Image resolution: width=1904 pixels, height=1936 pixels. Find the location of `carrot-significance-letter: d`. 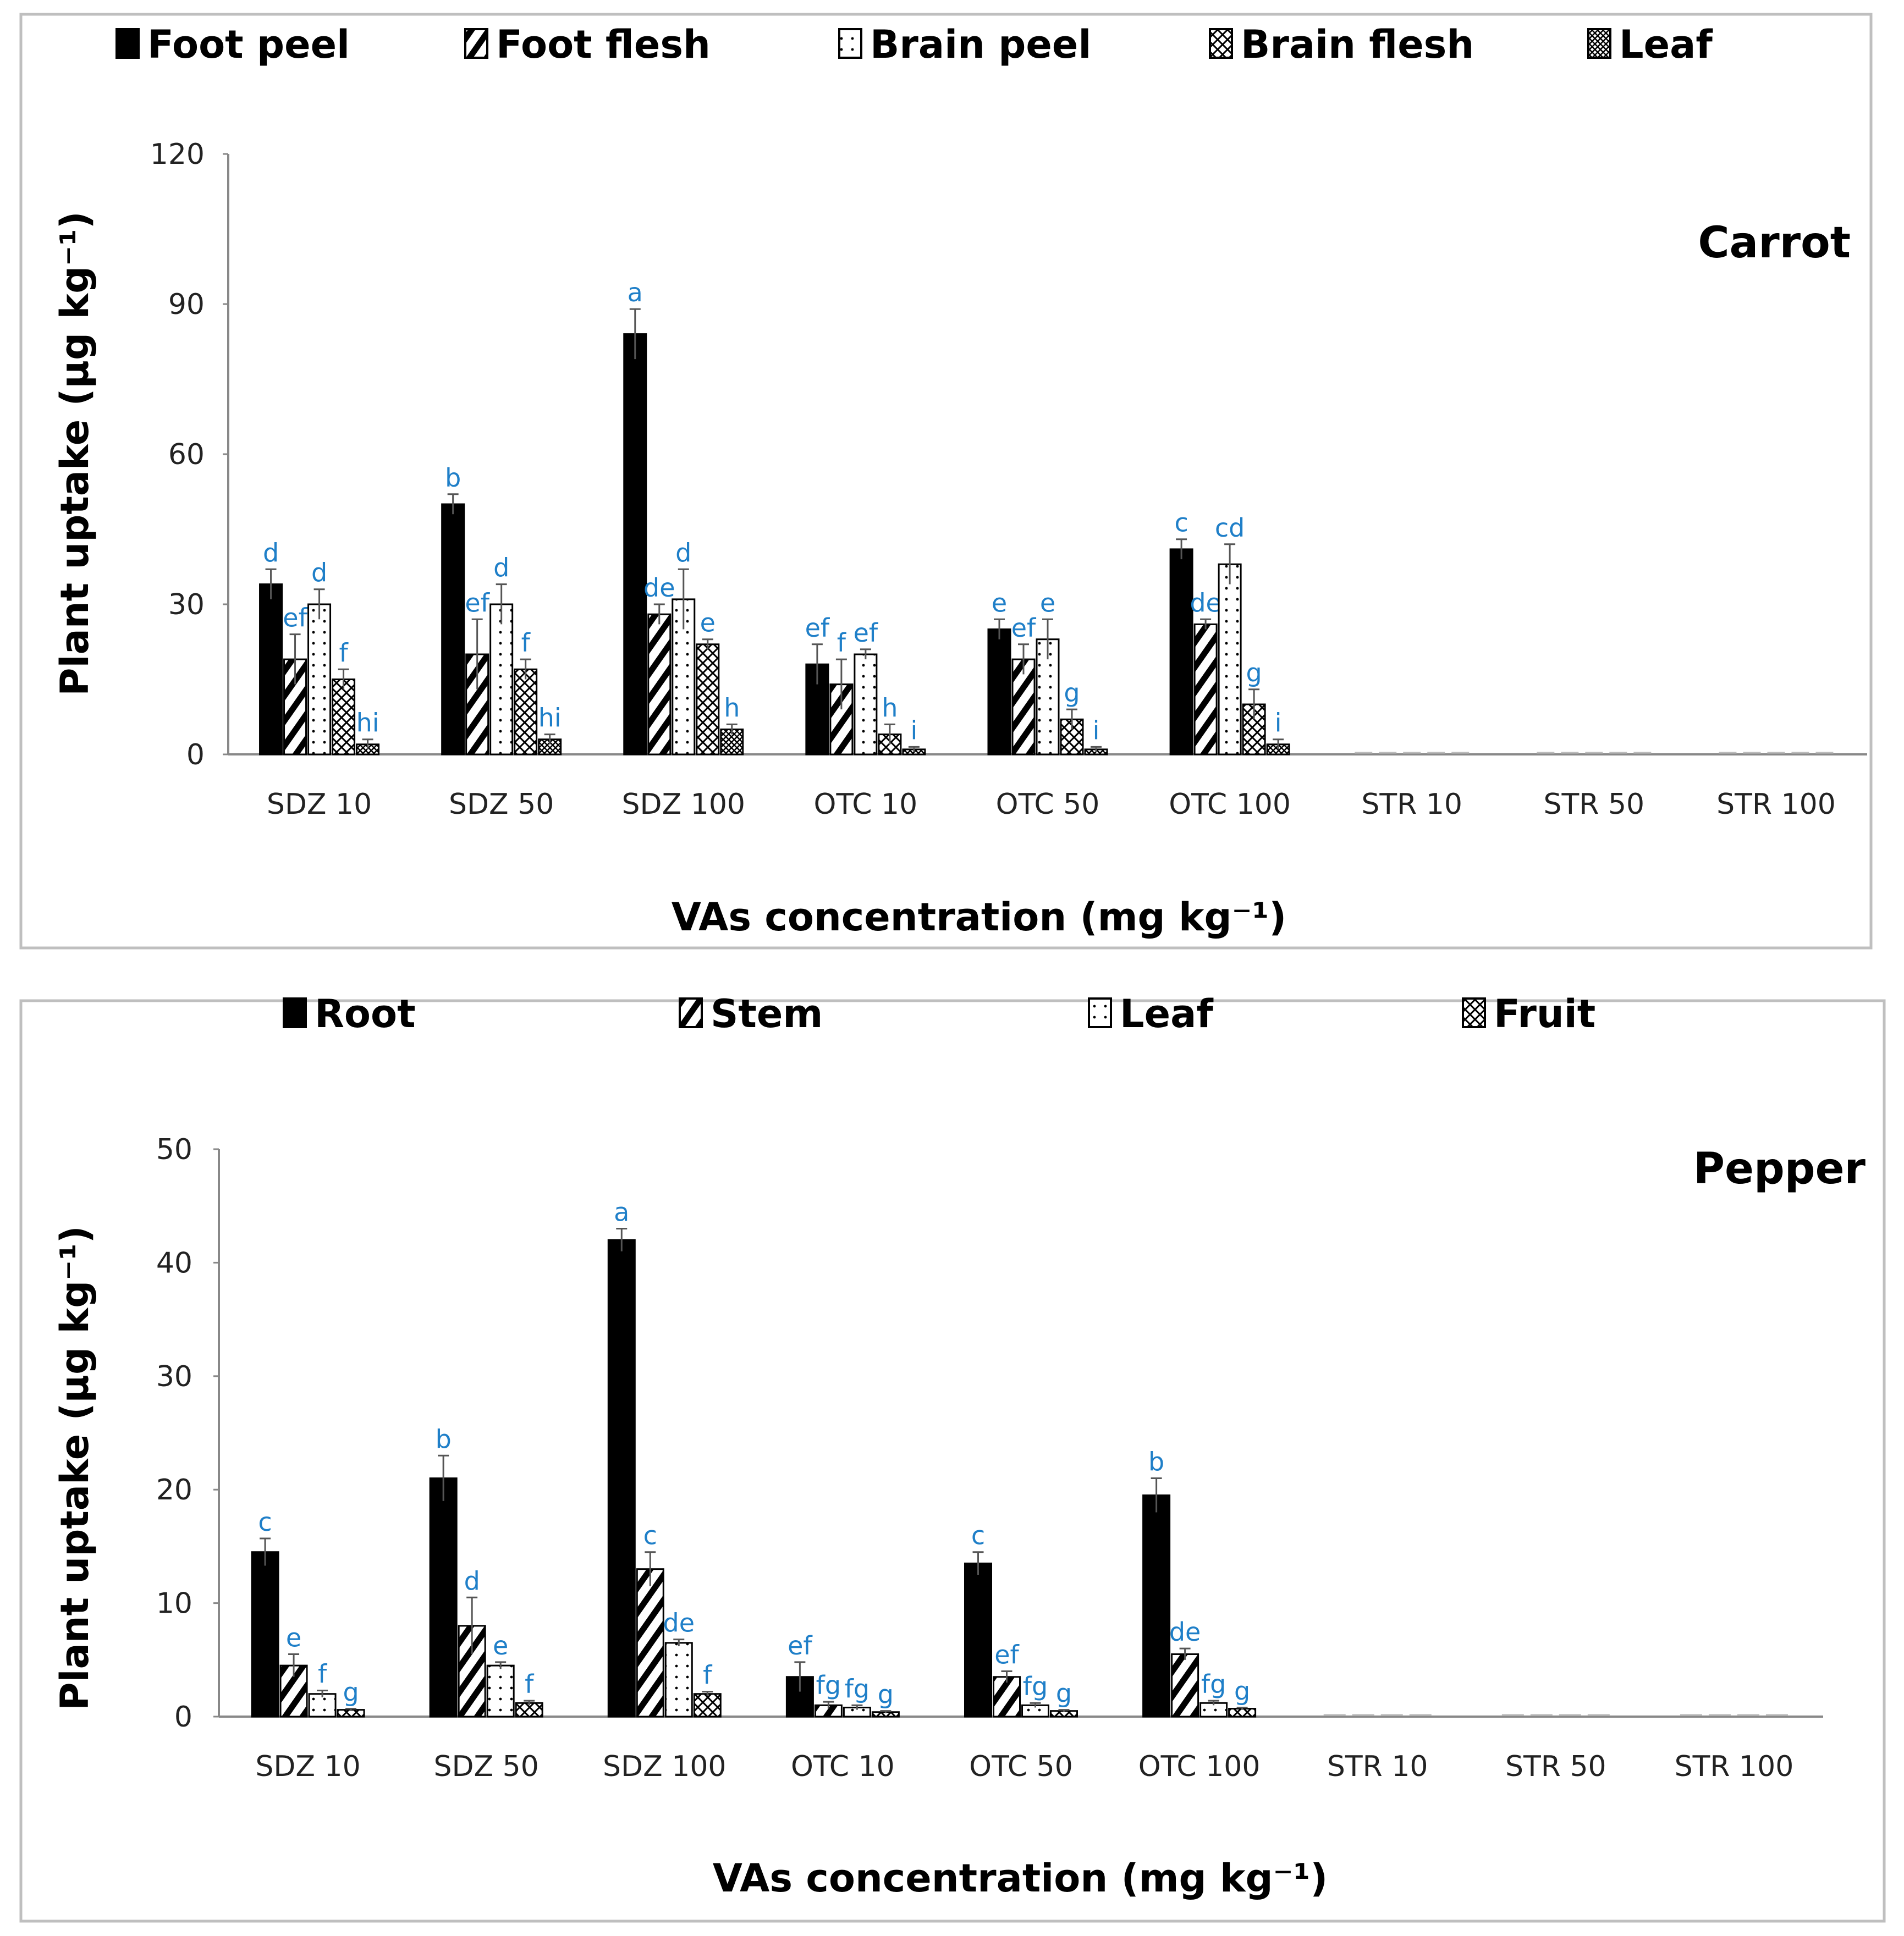

carrot-significance-letter: d is located at coordinates (683, 552).